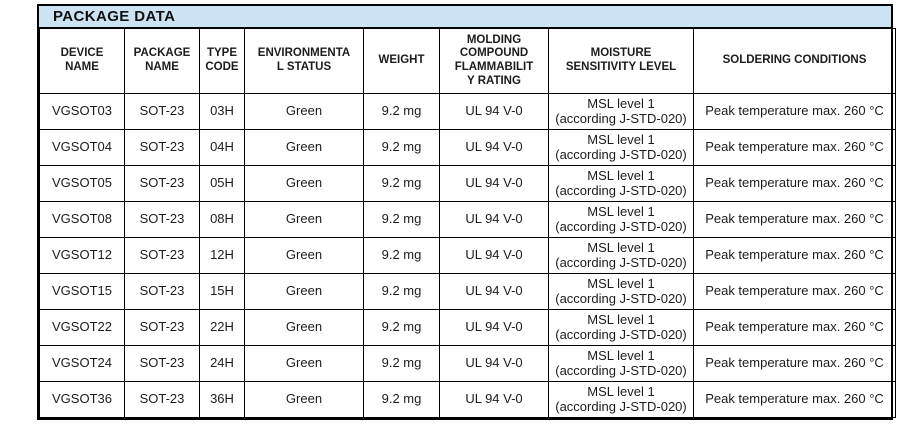 The height and width of the screenshot is (429, 916). What do you see at coordinates (222, 255) in the screenshot?
I see `cell-type_code: 12H` at bounding box center [222, 255].